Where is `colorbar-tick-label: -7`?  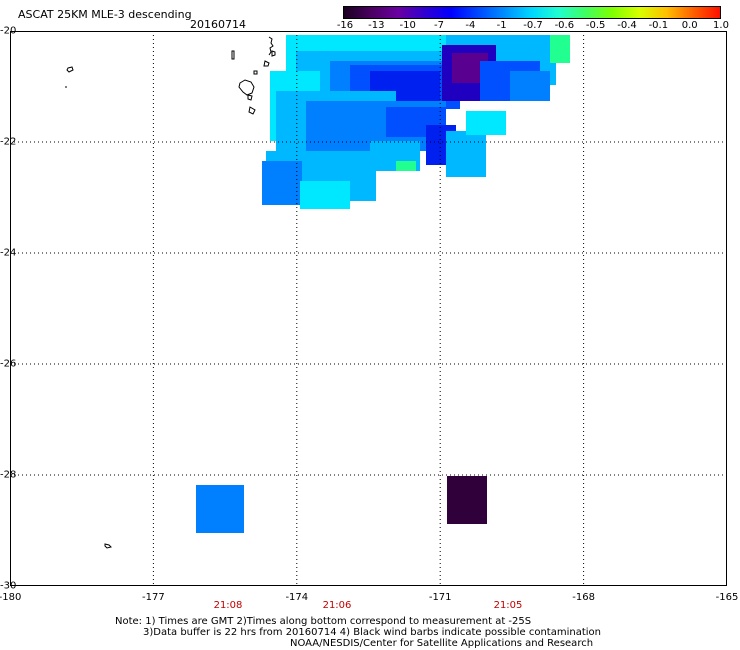
colorbar-tick-label: -7 is located at coordinates (439, 25).